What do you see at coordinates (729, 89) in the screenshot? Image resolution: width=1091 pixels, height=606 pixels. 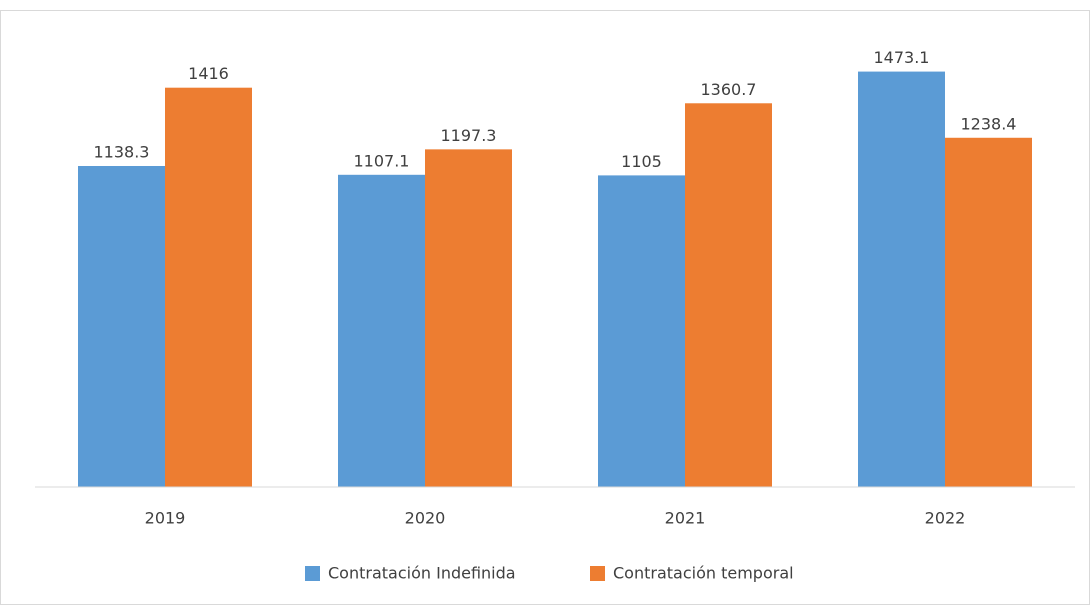 I see `value-label: 1360.7` at bounding box center [729, 89].